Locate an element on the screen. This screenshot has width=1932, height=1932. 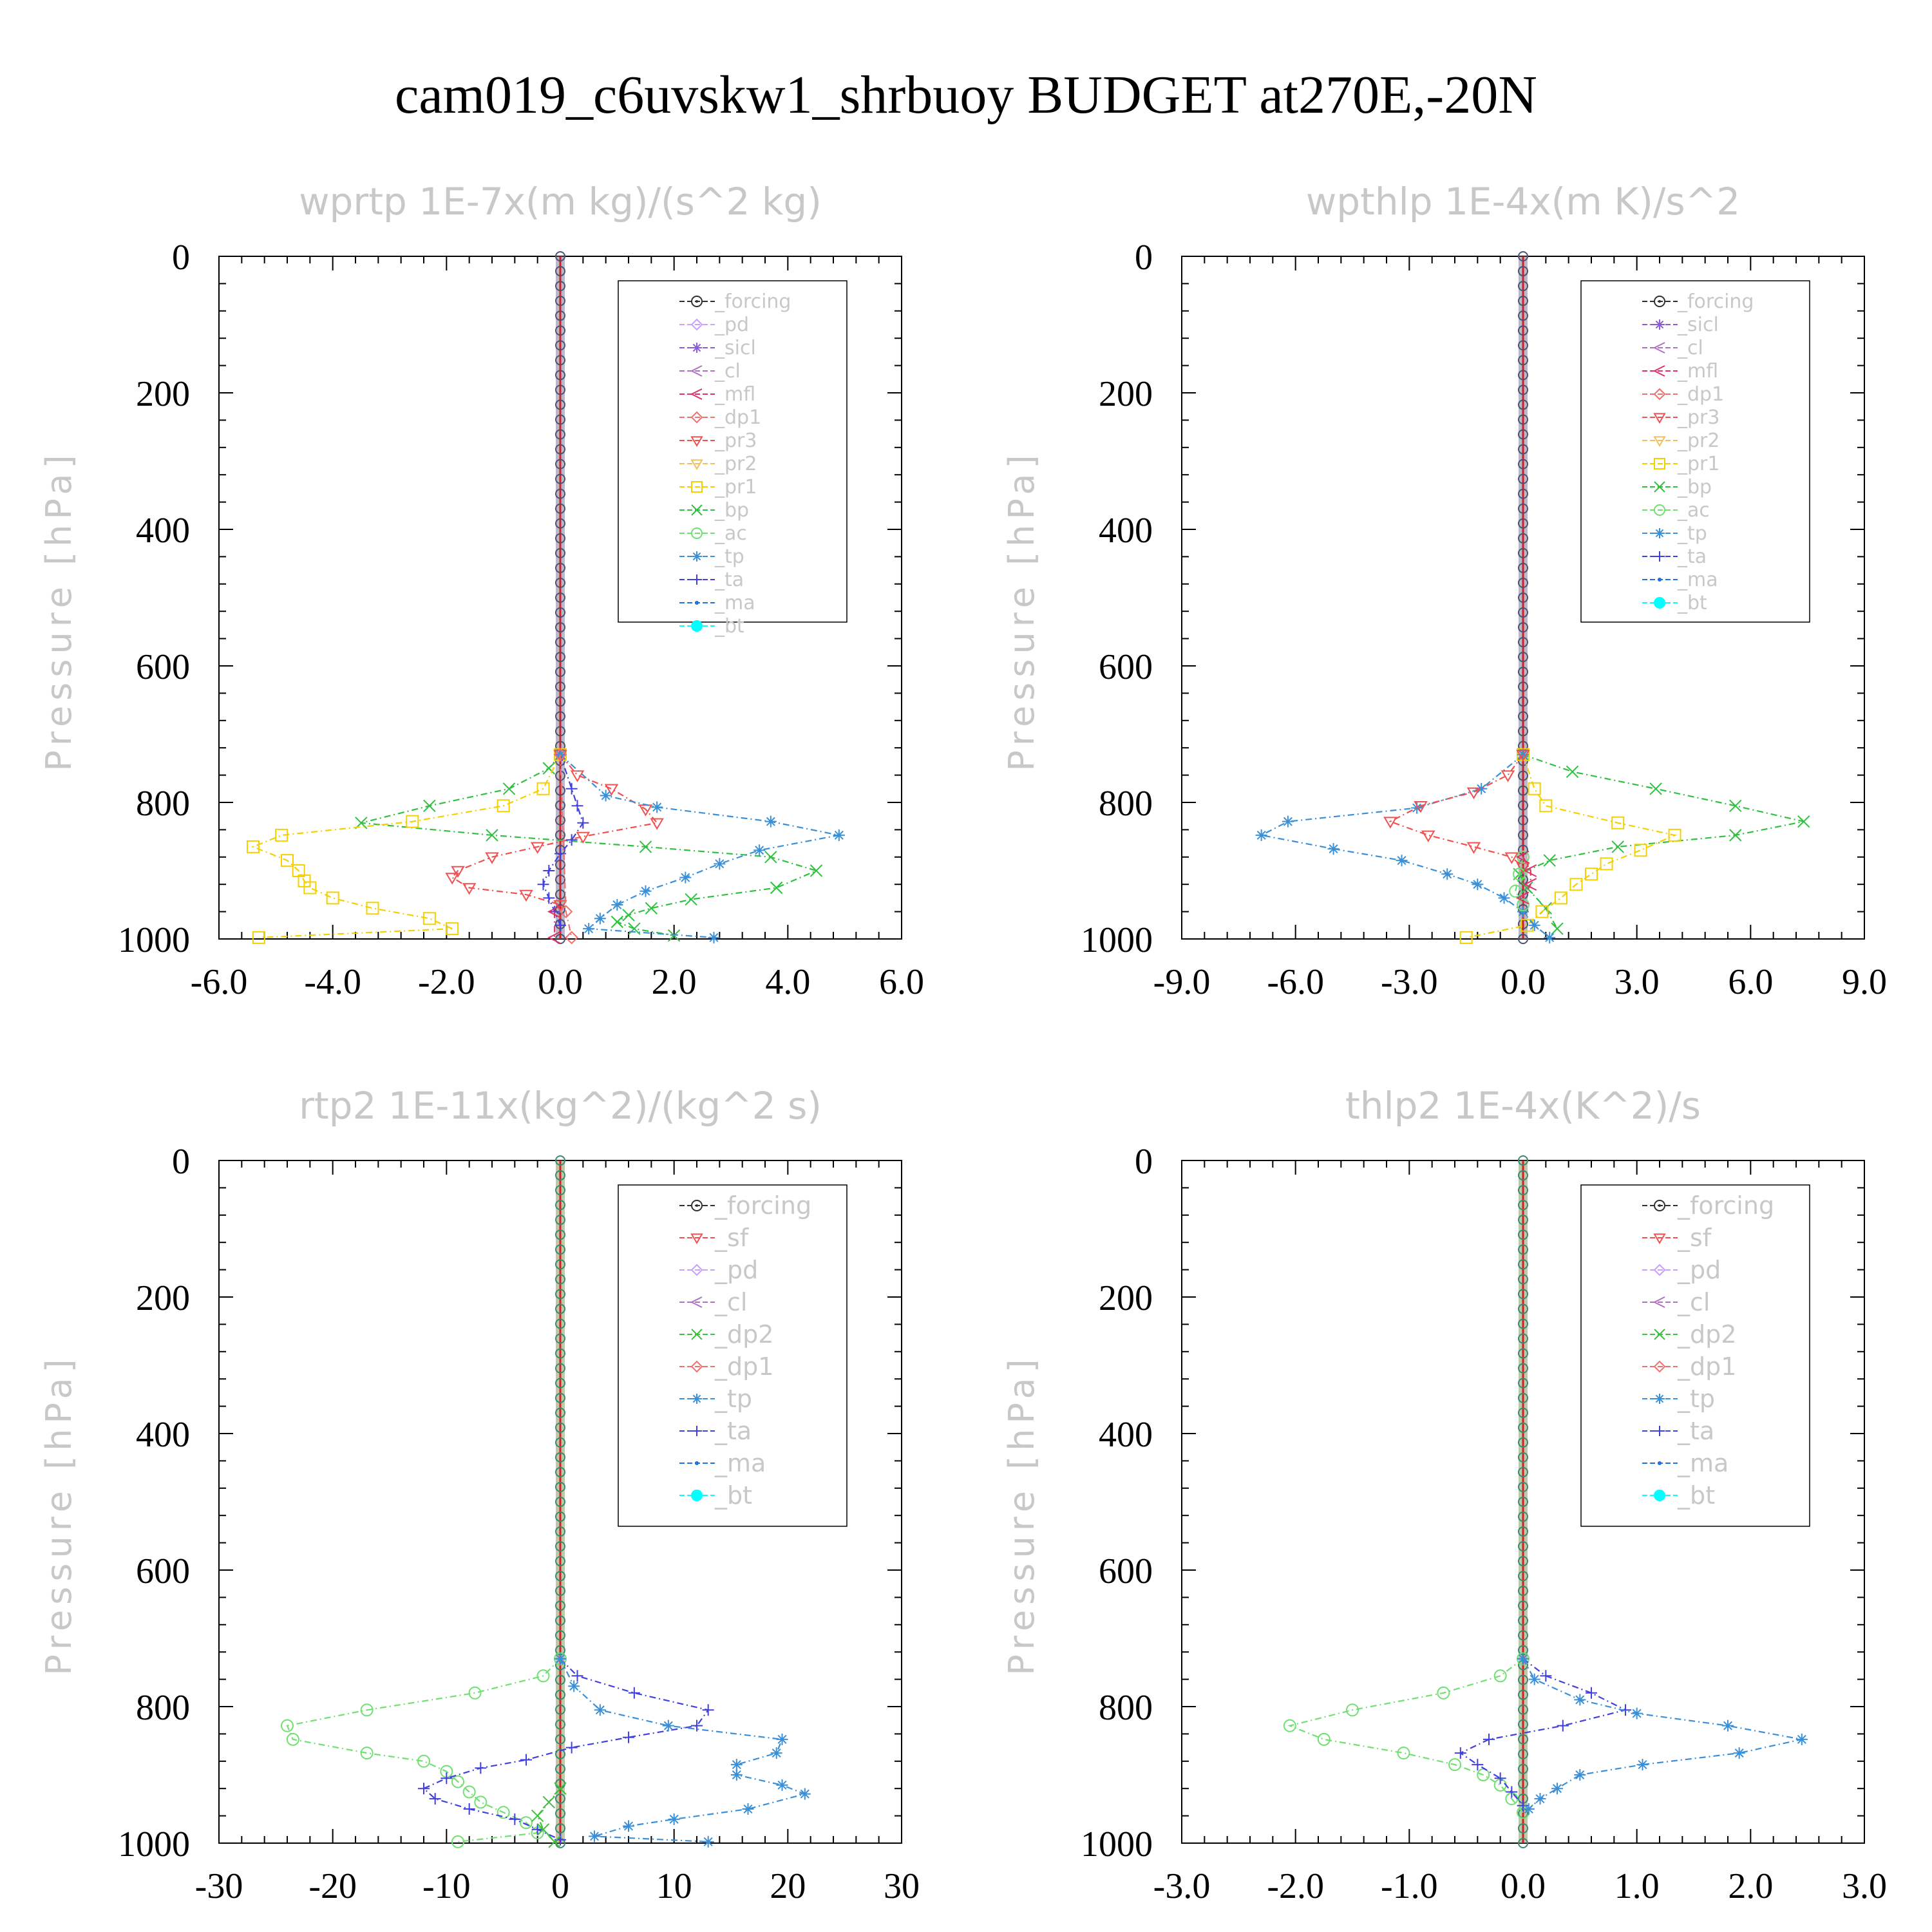
legend-entry-bt: _bt is located at coordinates (716, 1496).